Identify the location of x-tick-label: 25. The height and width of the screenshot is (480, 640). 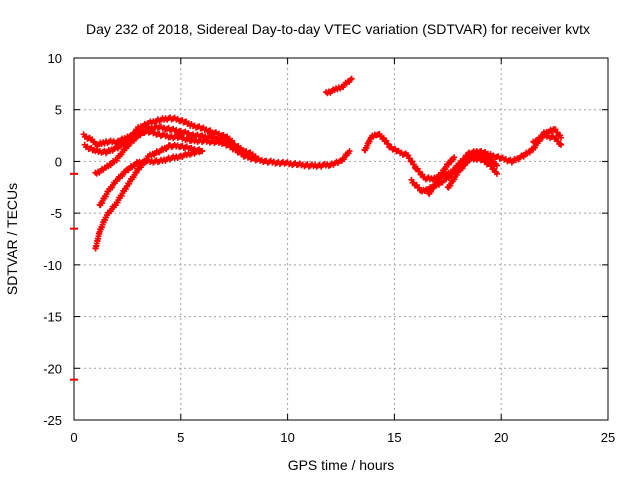
(608, 437).